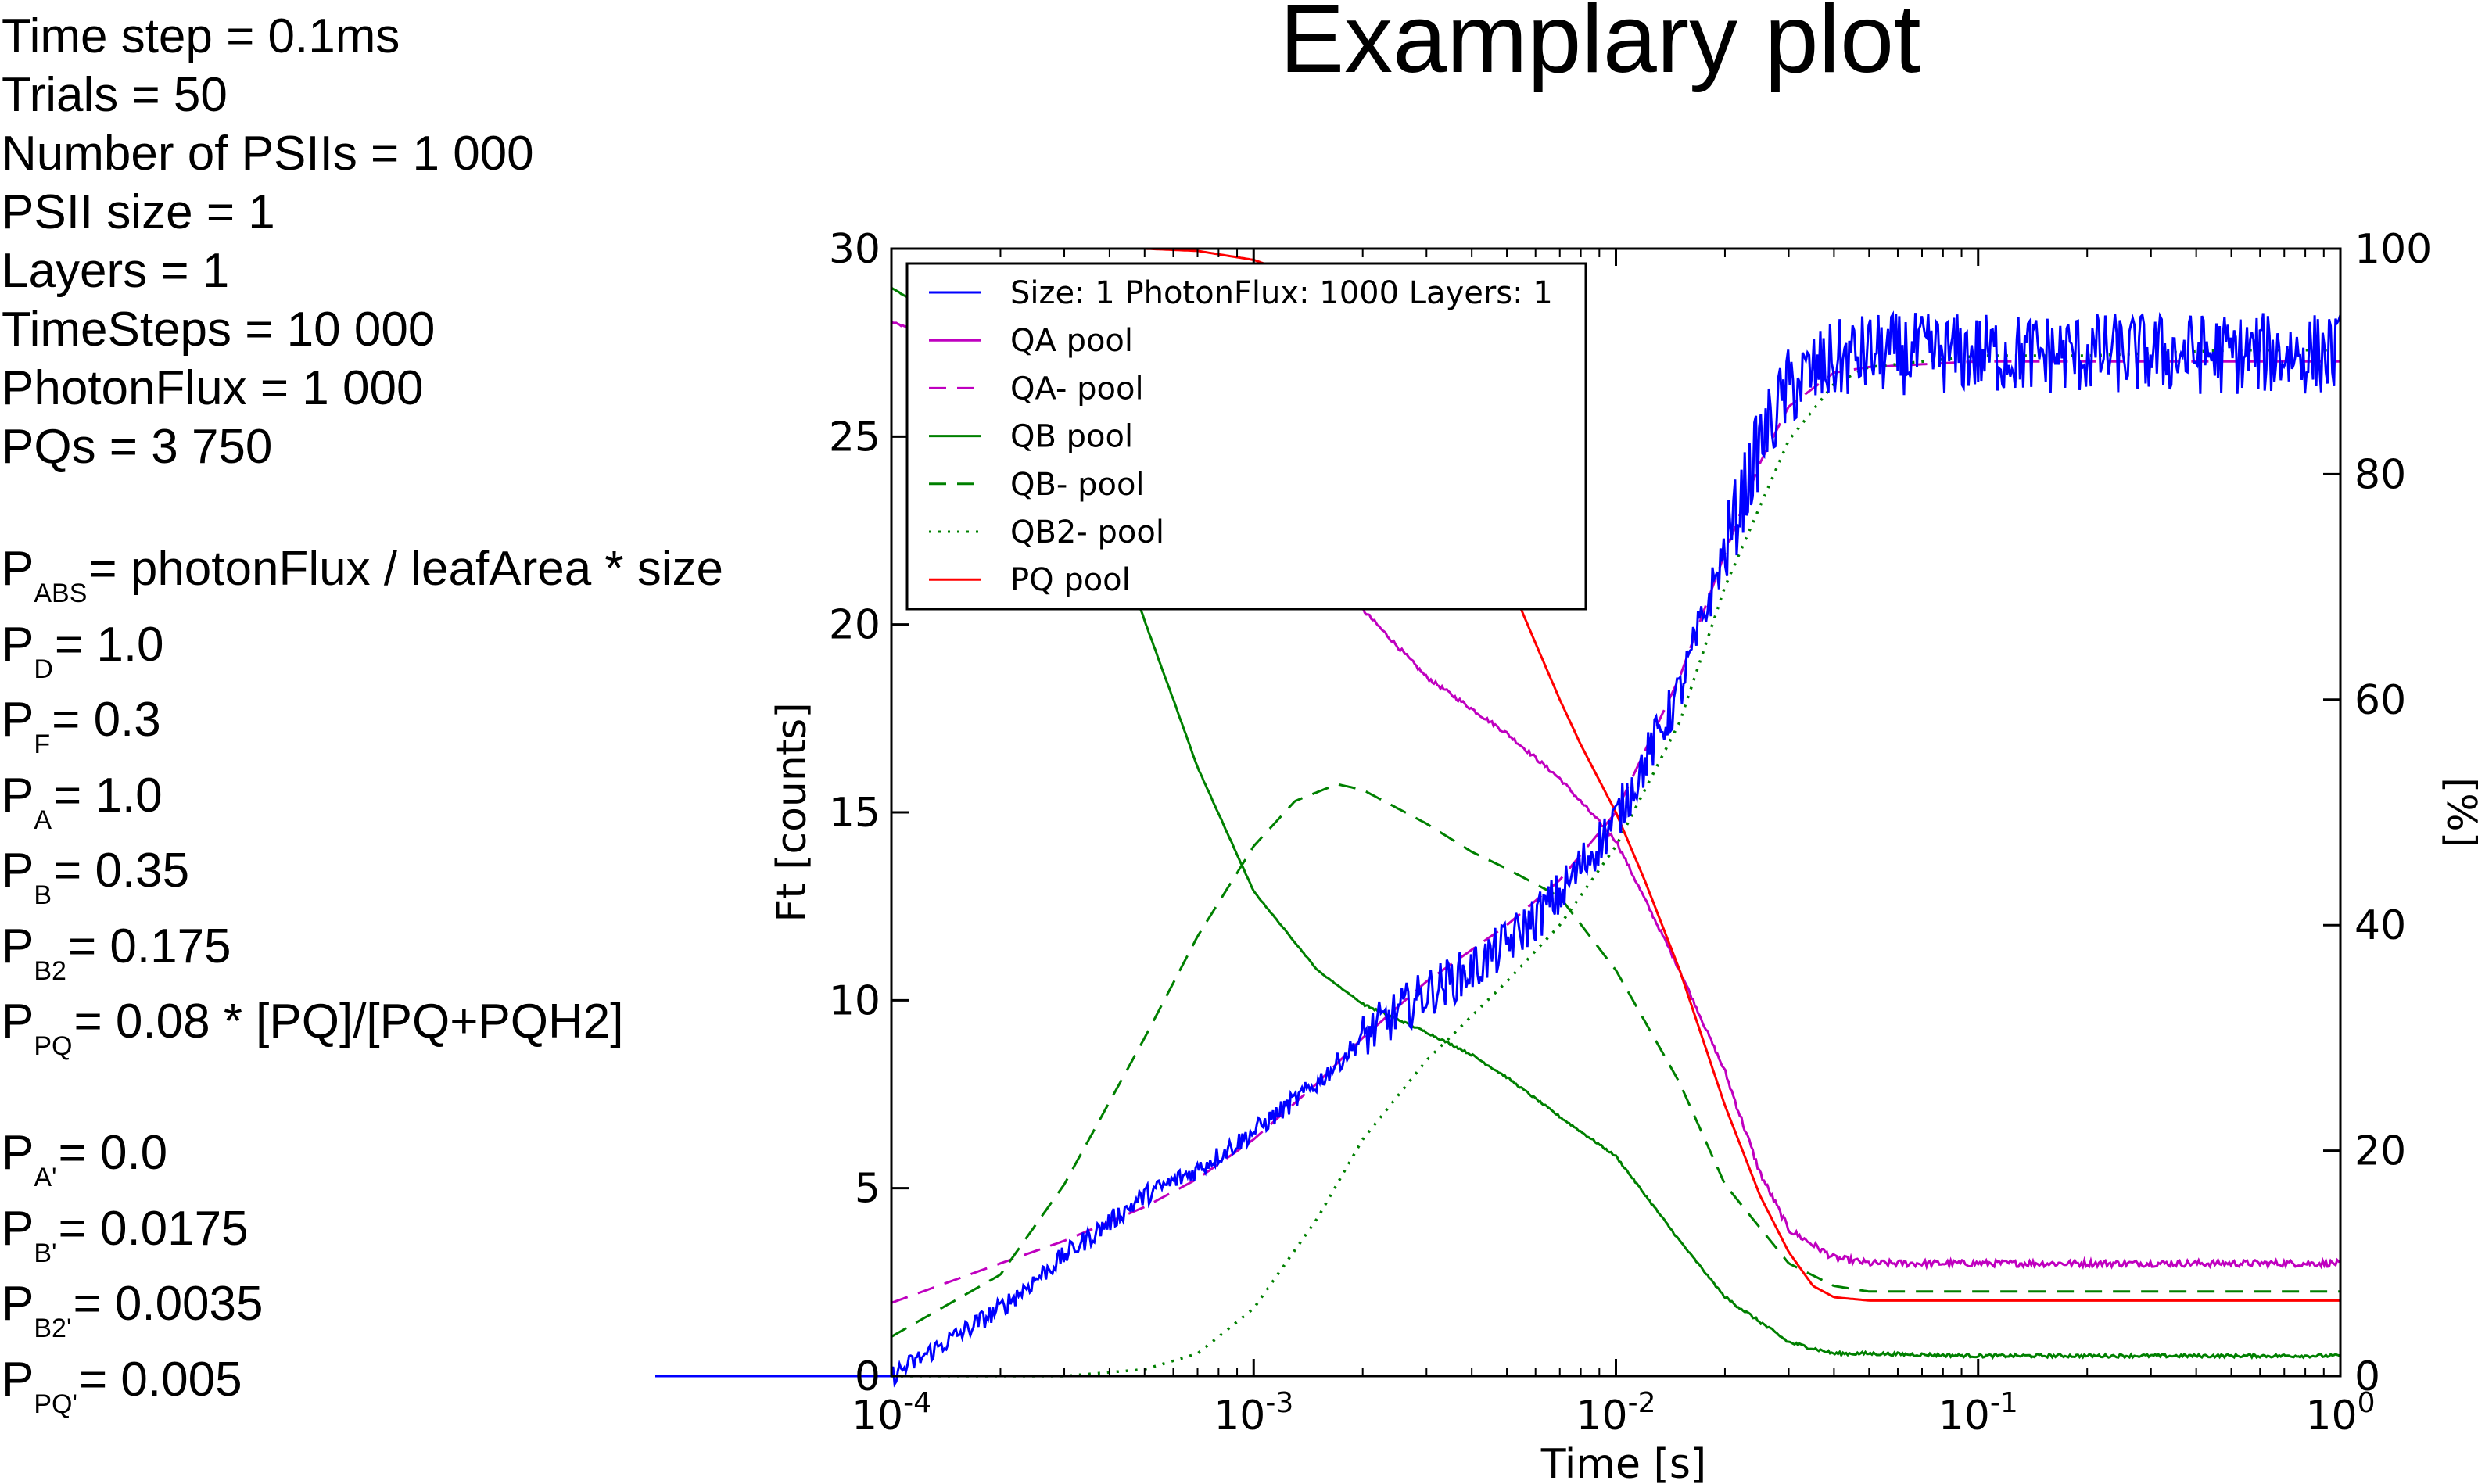 The height and width of the screenshot is (1484, 2478). I want to click on x-tick-label: 10⁻³, so click(1253, 1413).